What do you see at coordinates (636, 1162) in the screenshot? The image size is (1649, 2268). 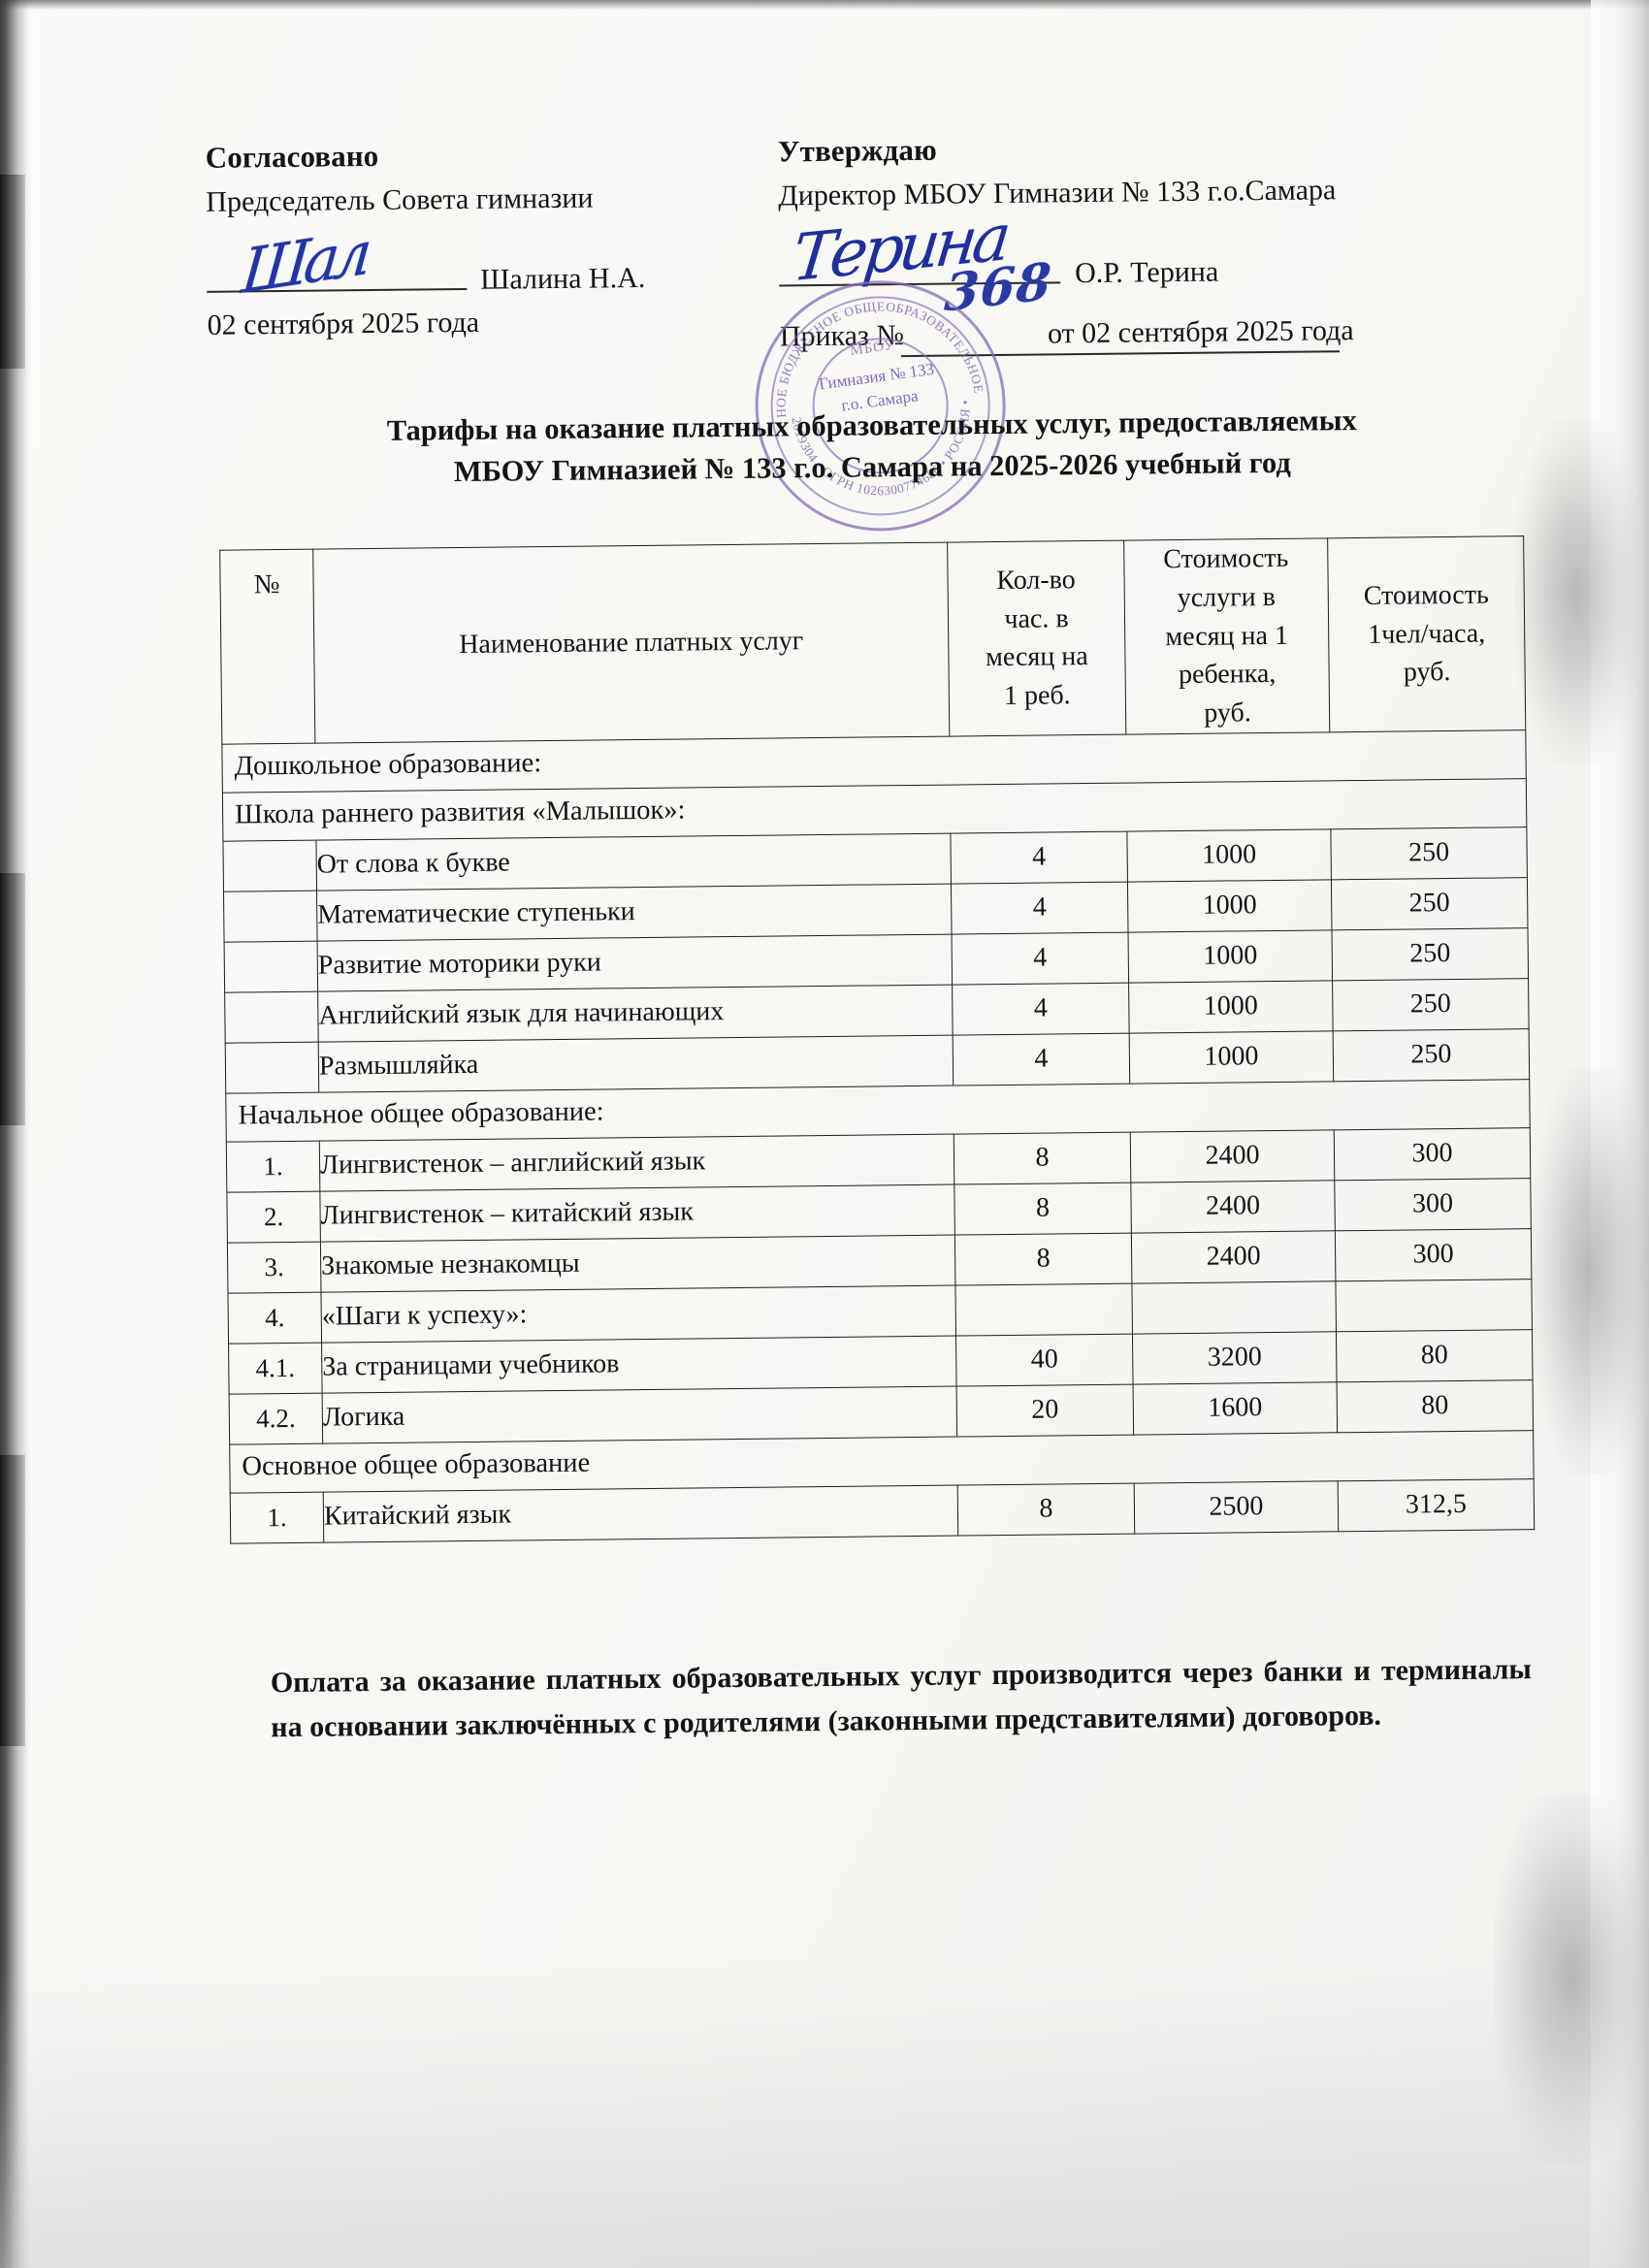 I see `row-service-name-cell: Лингвистенок – английский язык` at bounding box center [636, 1162].